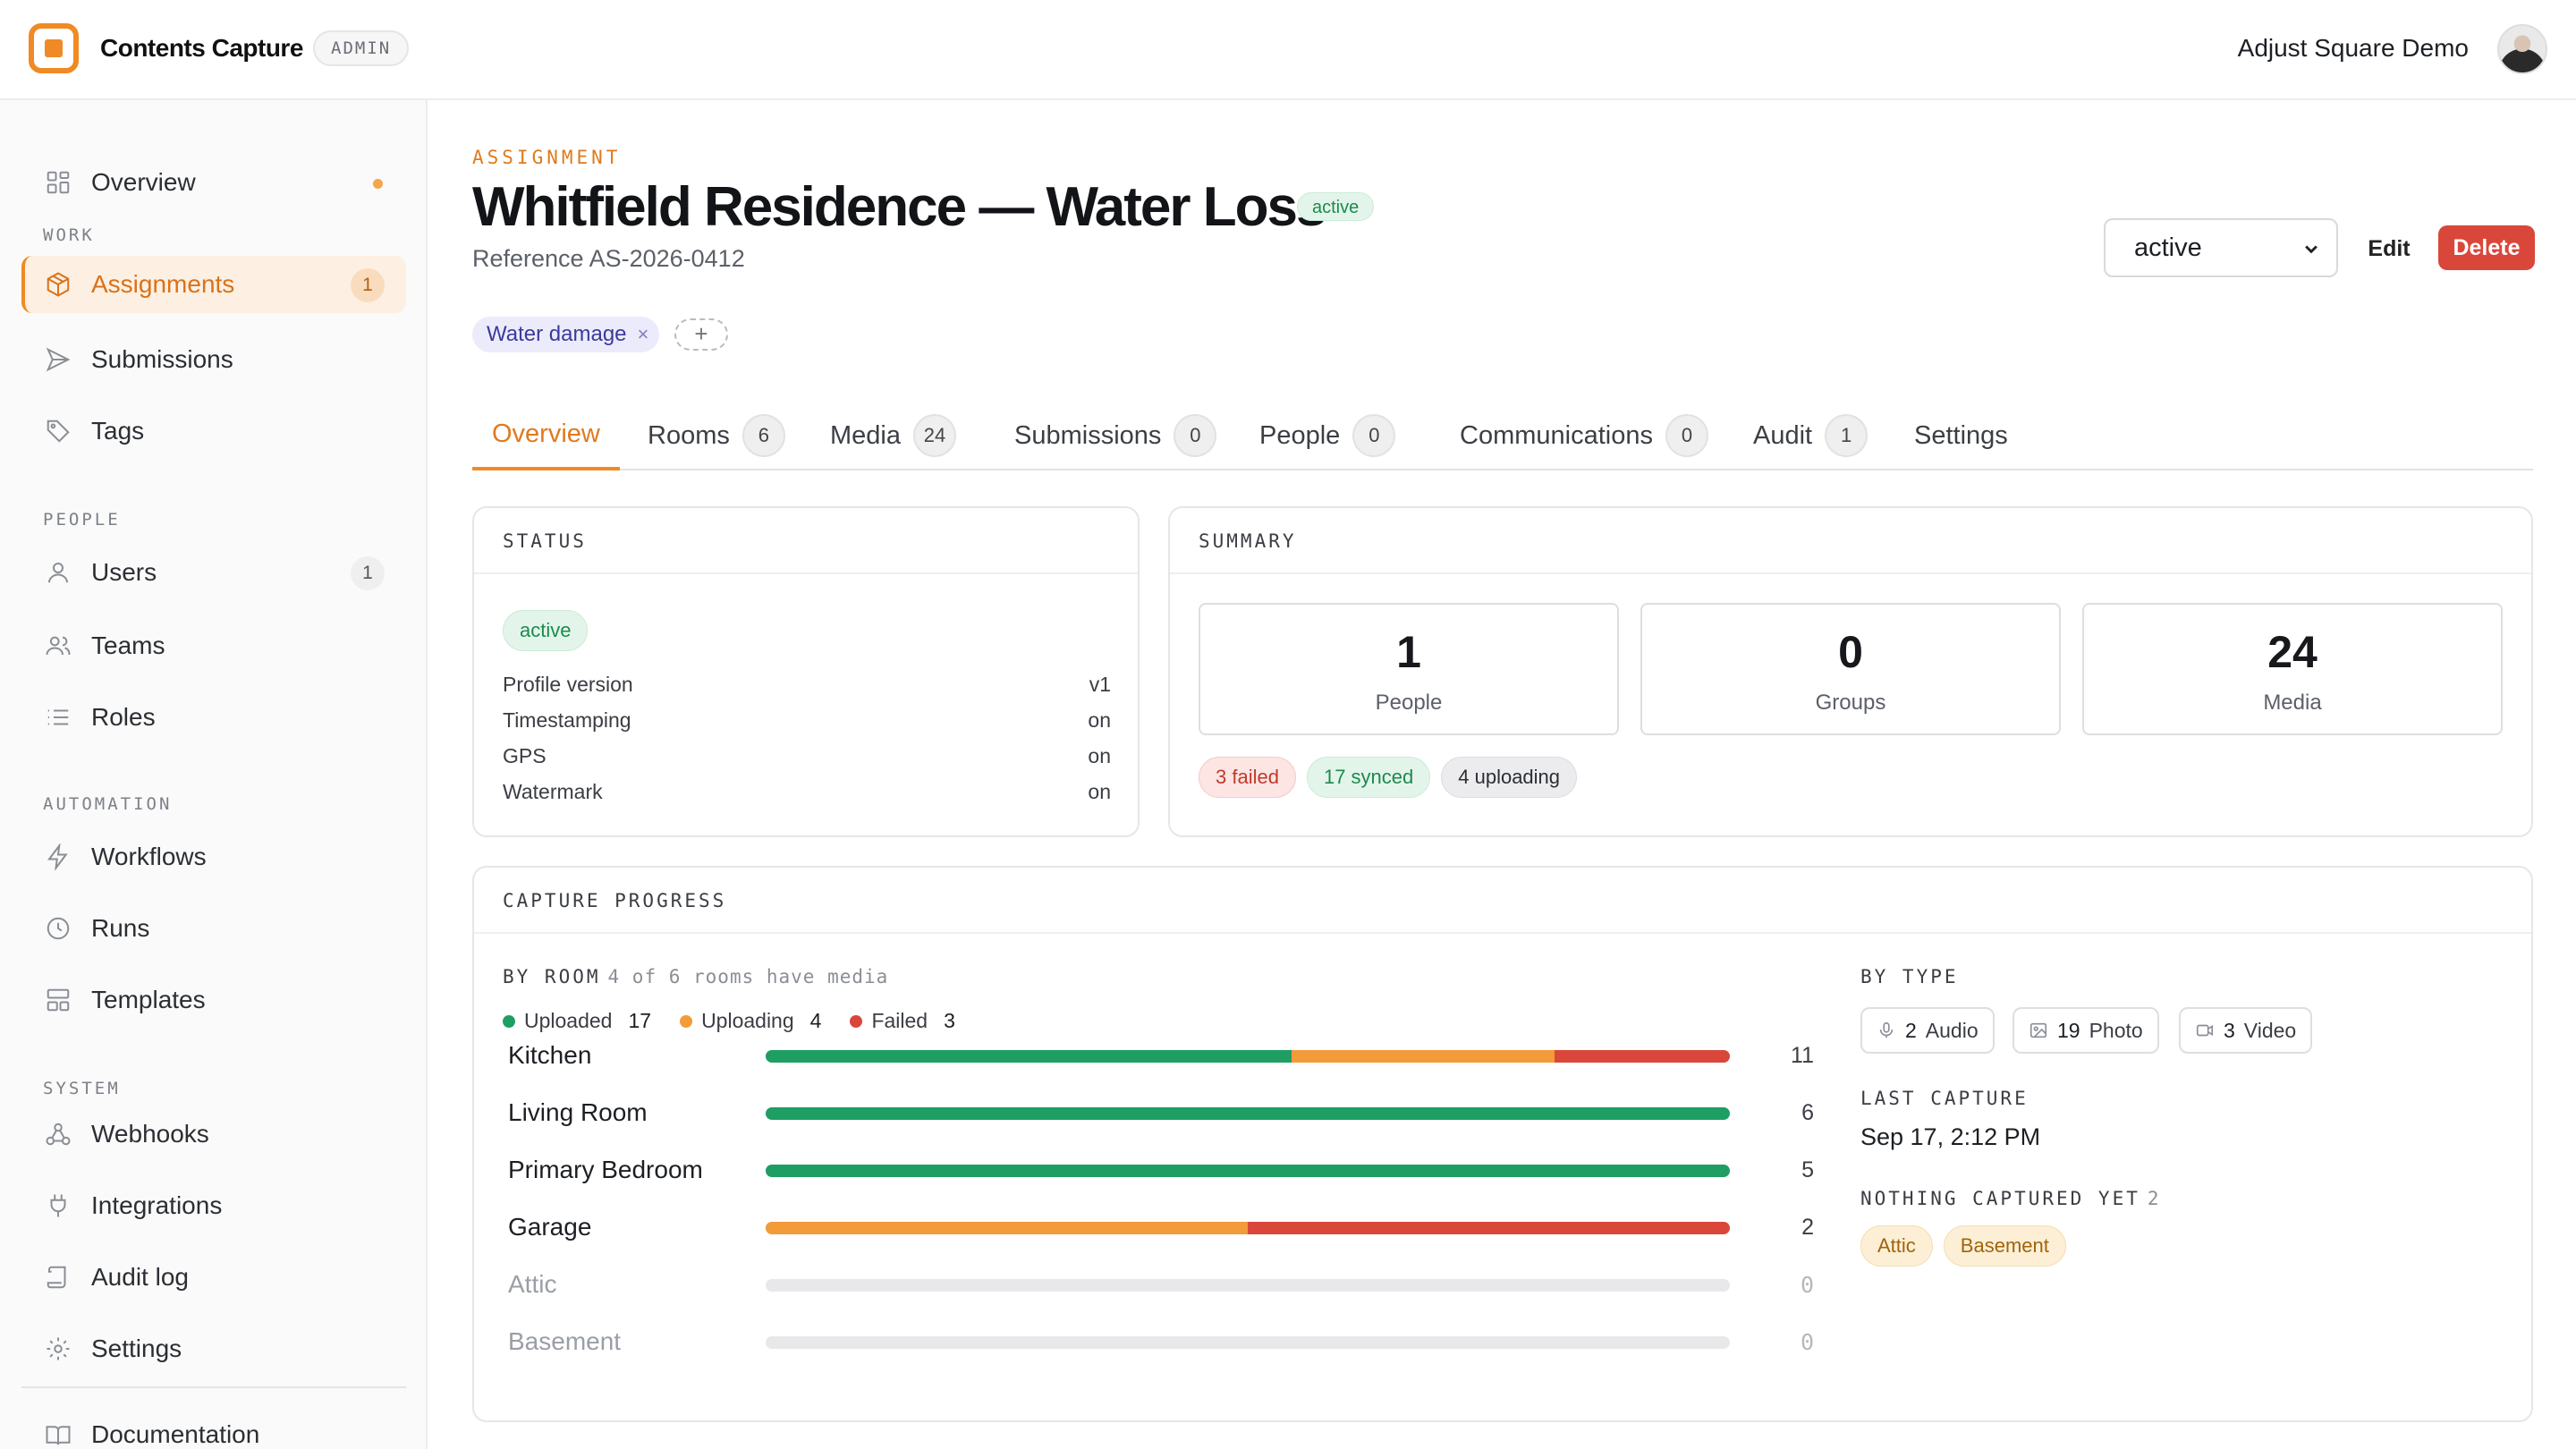  I want to click on room-row: Garage 2, so click(1161, 1227).